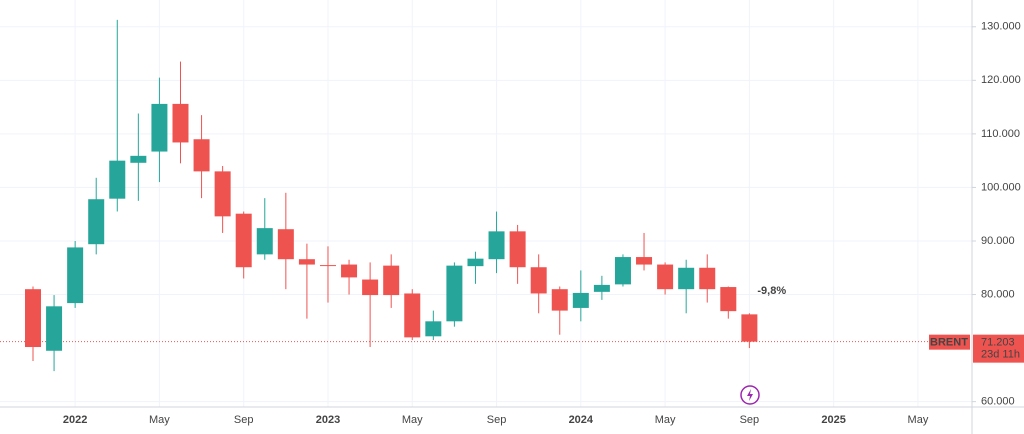  What do you see at coordinates (998, 402) in the screenshot?
I see `y-tick-label: 60.000` at bounding box center [998, 402].